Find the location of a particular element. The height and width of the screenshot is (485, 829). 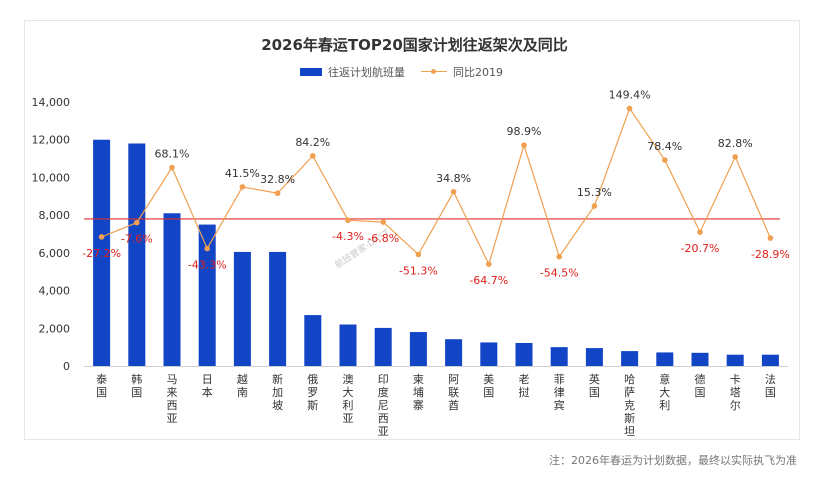

x-category-label: 马来西亚 is located at coordinates (172, 399).